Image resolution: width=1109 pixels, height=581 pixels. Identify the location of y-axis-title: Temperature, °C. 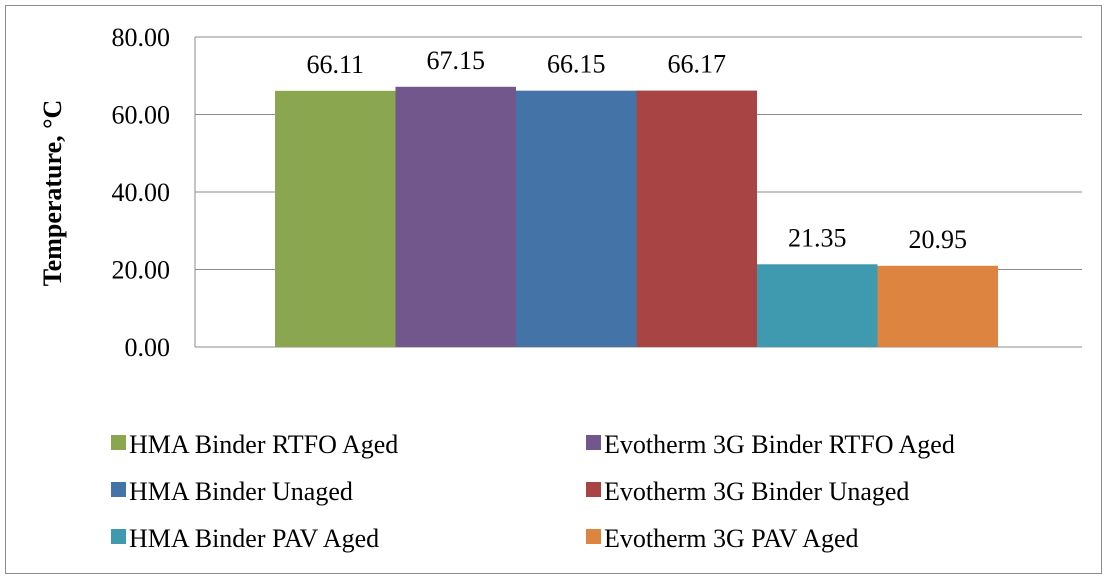
(52, 193).